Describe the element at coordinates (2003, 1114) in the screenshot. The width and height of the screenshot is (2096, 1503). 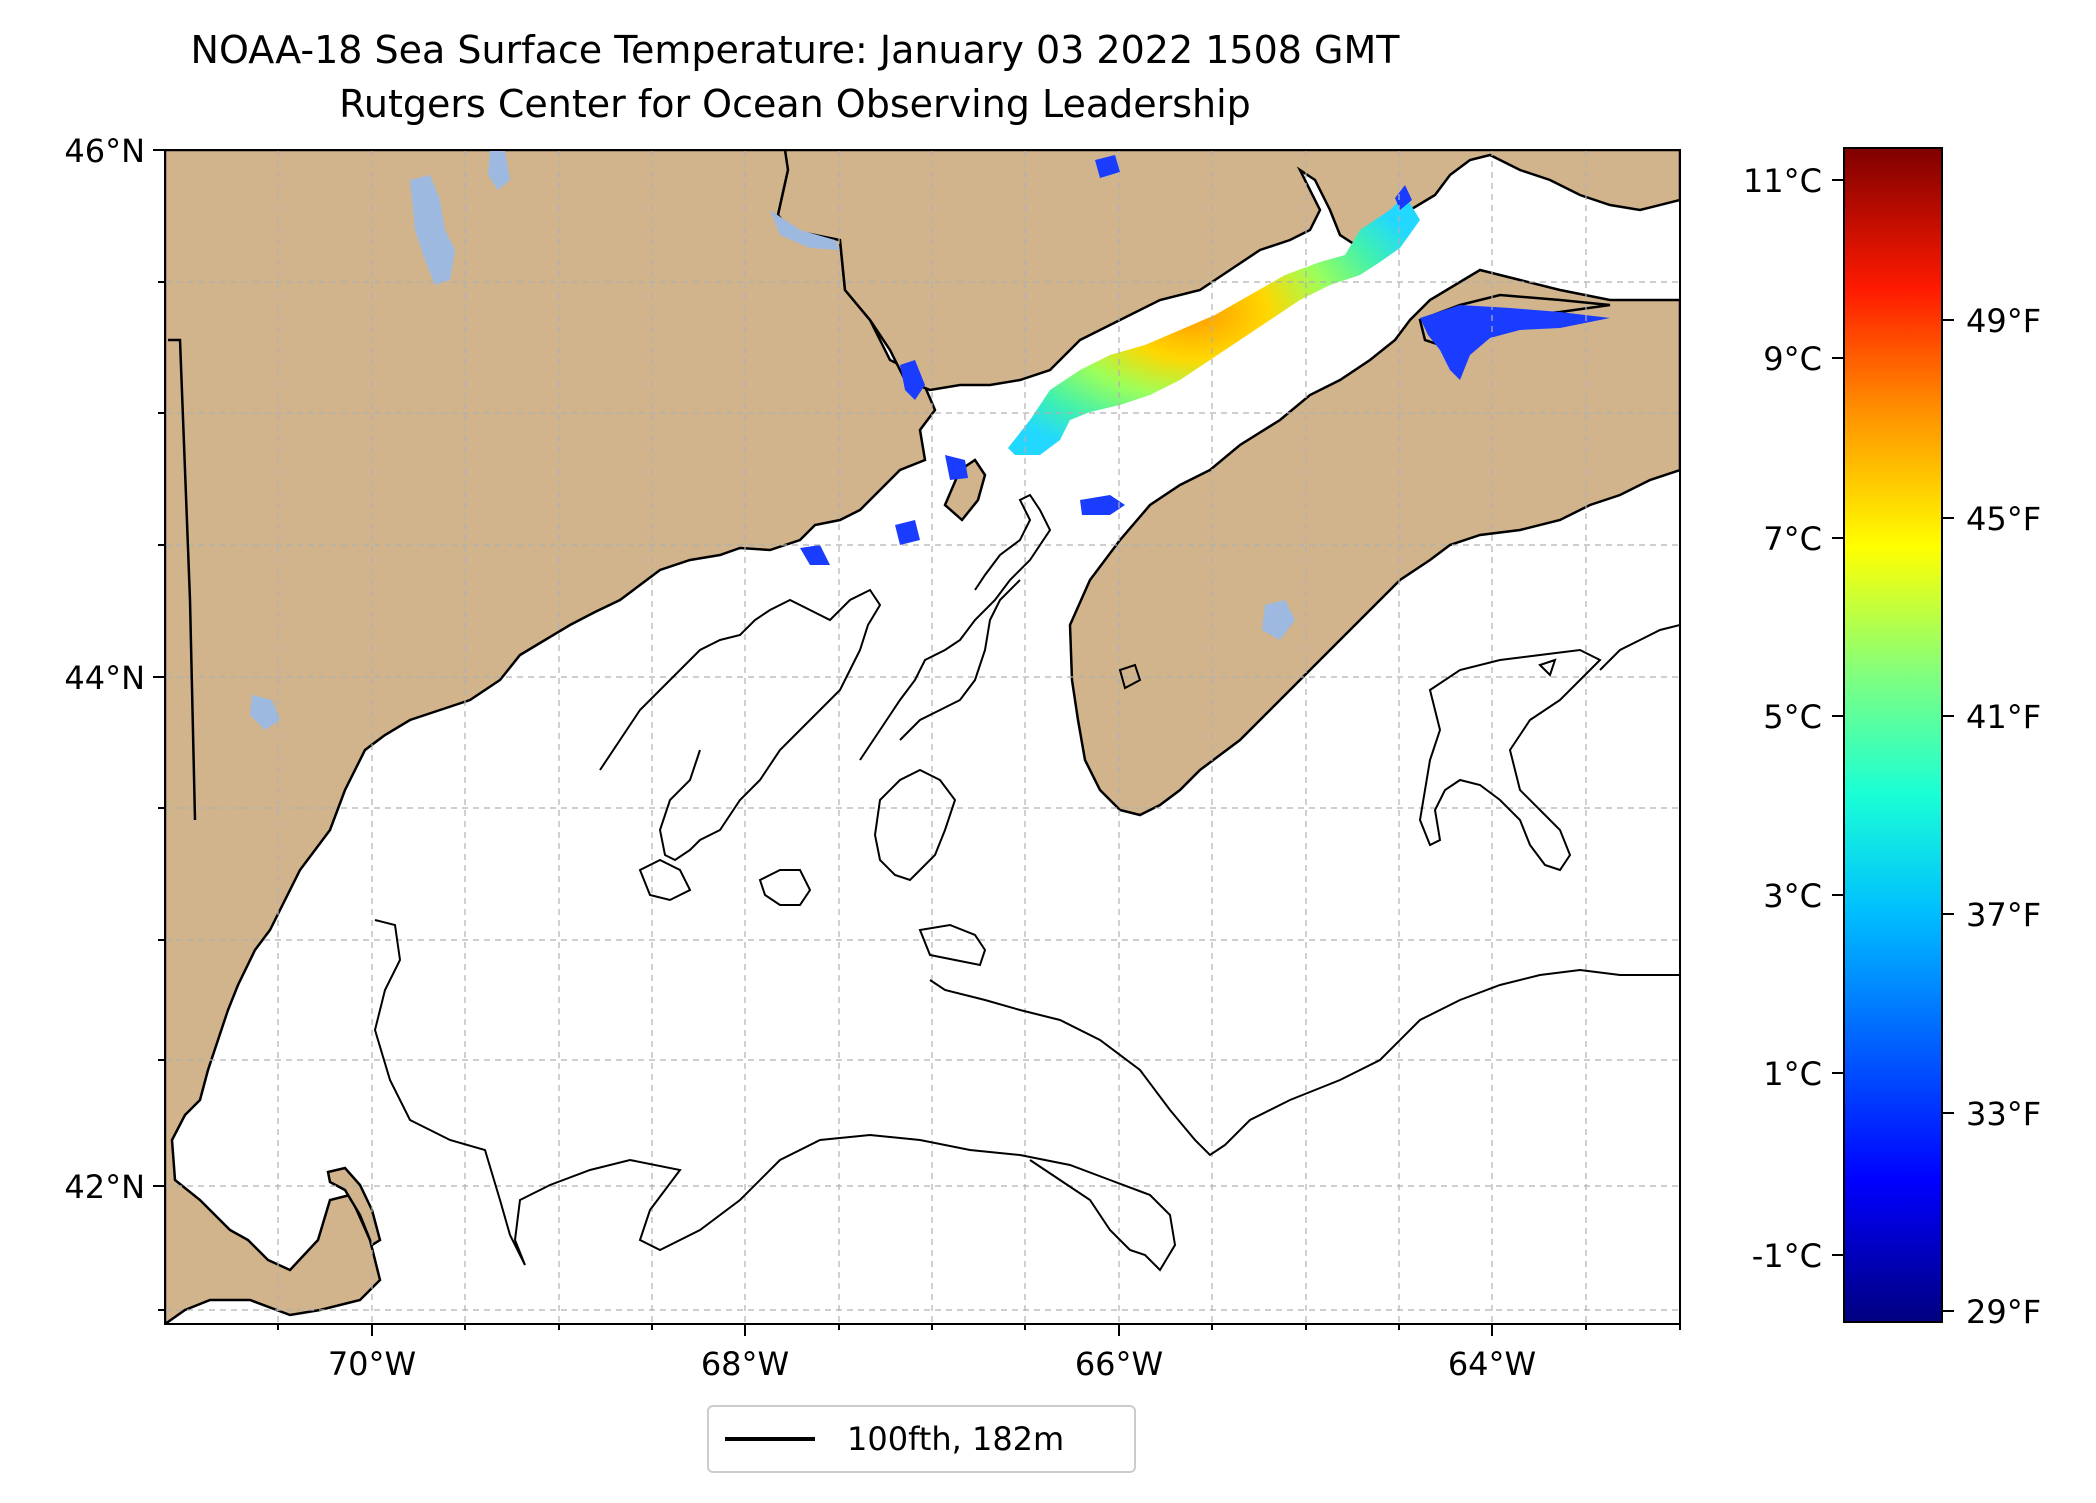
I see `colorbar-f-33: 33°F` at that location.